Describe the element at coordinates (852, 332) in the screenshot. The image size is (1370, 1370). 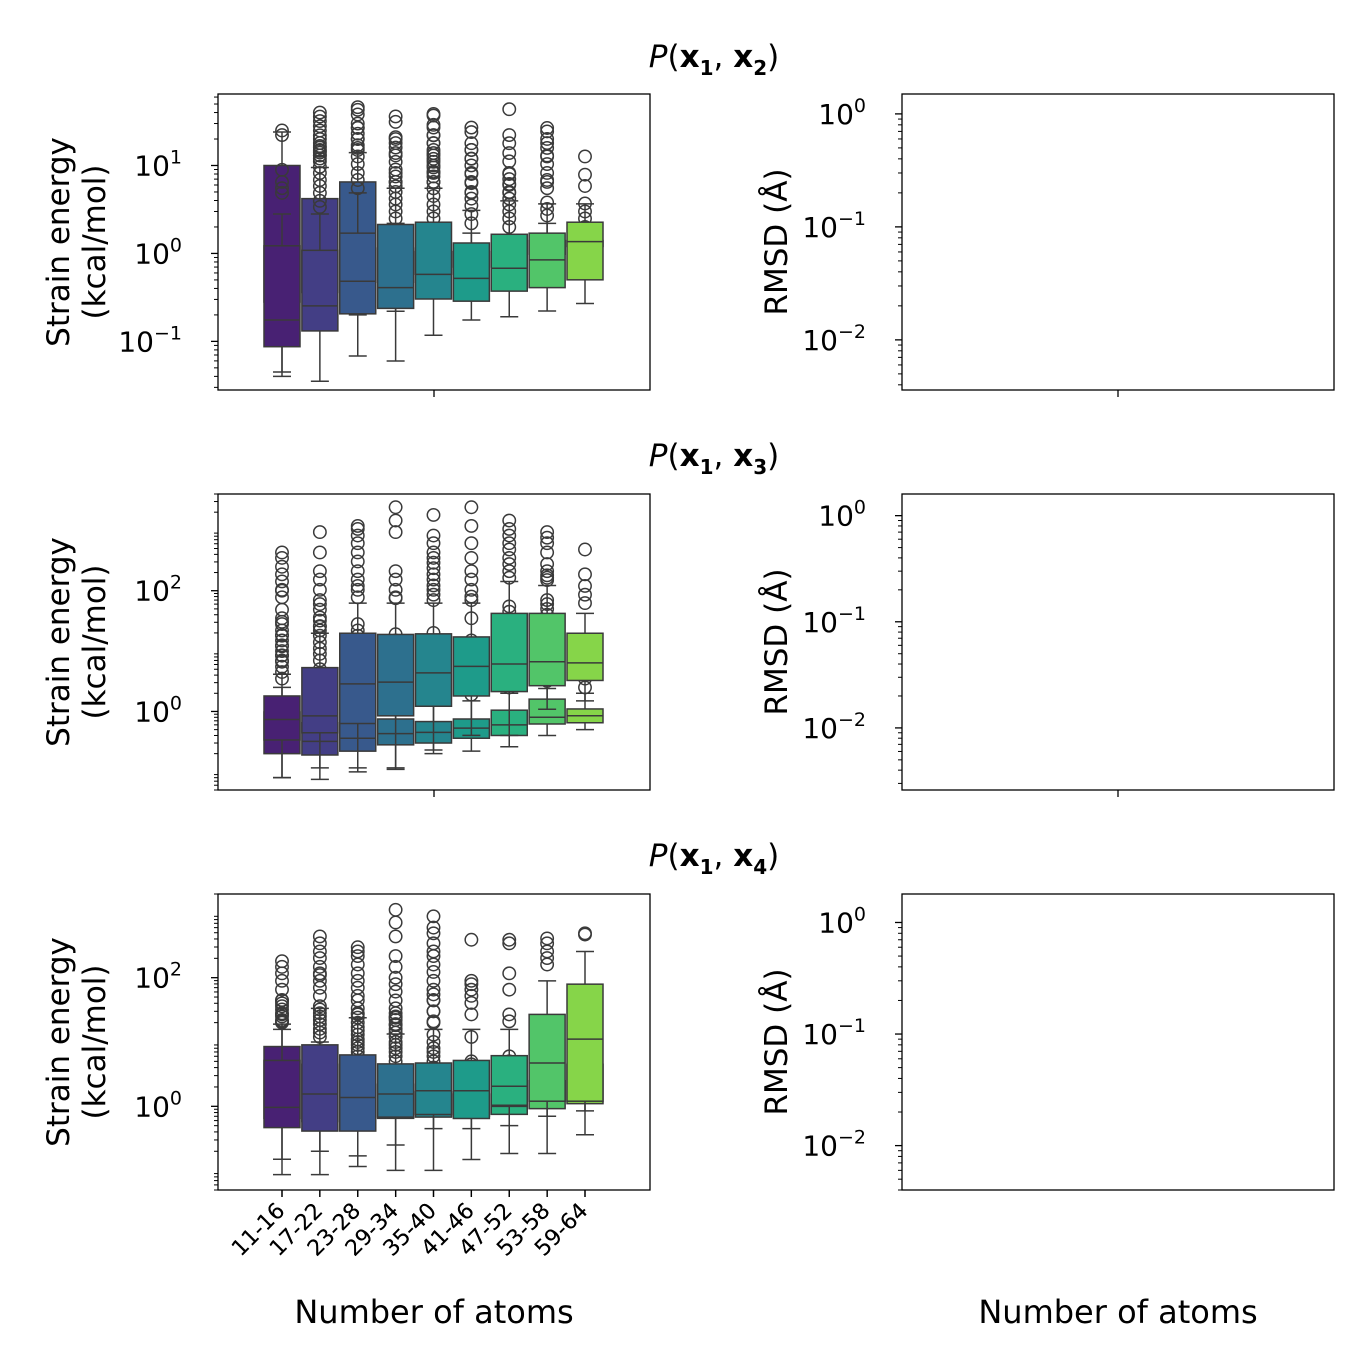
I see `y-tick-exponent: −2` at that location.